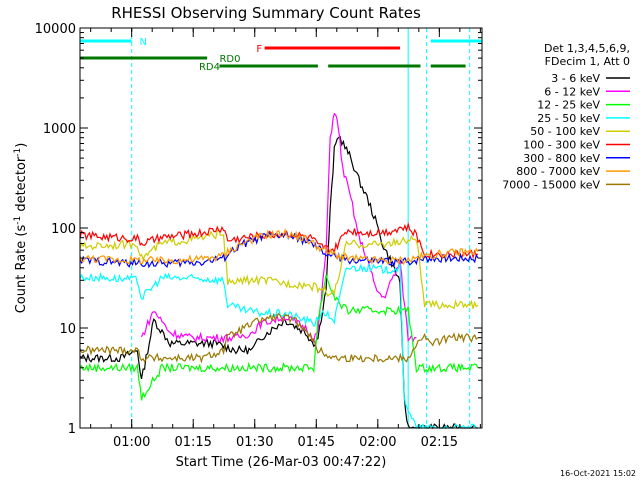 The image size is (640, 480). Describe the element at coordinates (439, 442) in the screenshot. I see `x-tick-label-5: 02:15` at that location.